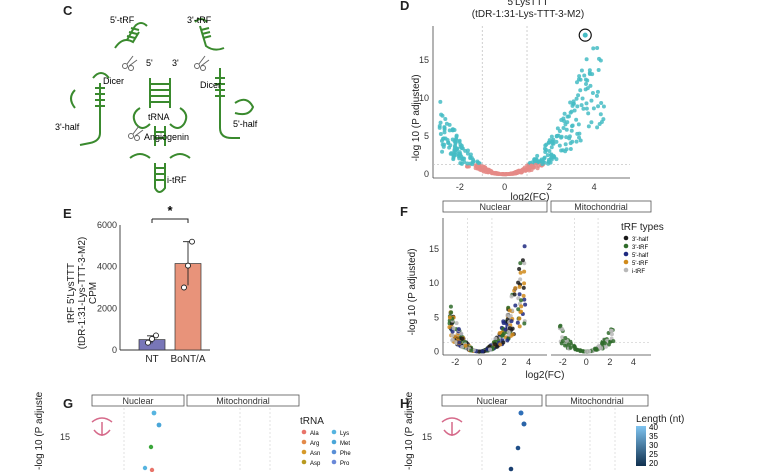  Describe the element at coordinates (107, 267) in the screenshot. I see `y-tick-label: 4000` at that location.